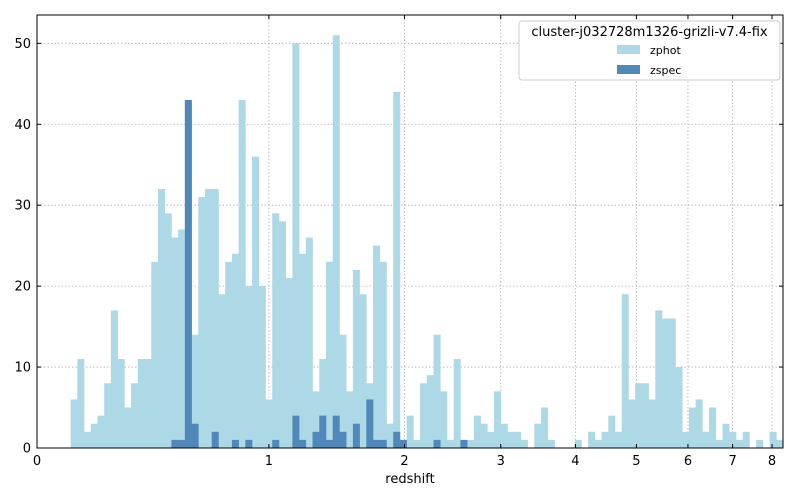 The image size is (800, 500). Describe the element at coordinates (22, 44) in the screenshot. I see `y-tick-label: 50` at that location.